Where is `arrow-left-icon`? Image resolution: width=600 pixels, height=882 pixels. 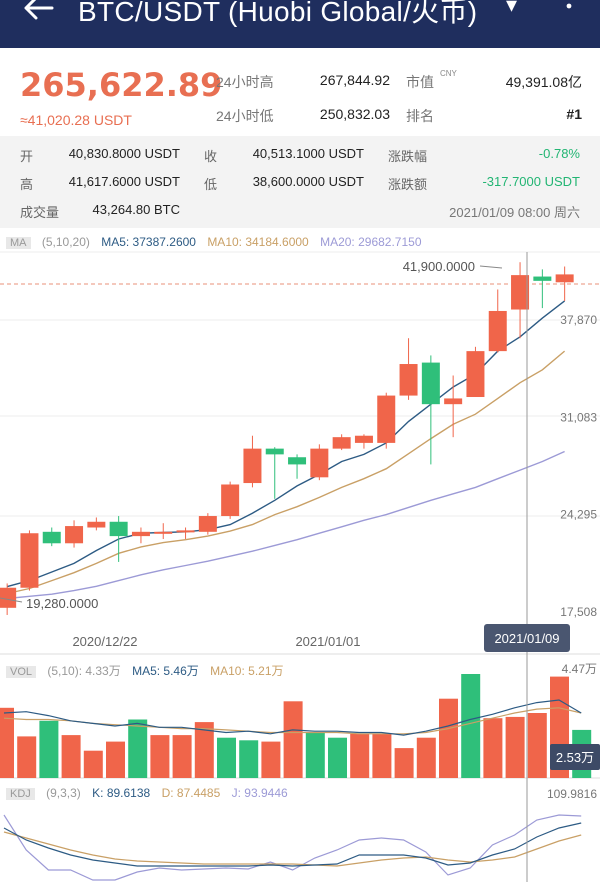
arrow-left-icon is located at coordinates (40, 10).